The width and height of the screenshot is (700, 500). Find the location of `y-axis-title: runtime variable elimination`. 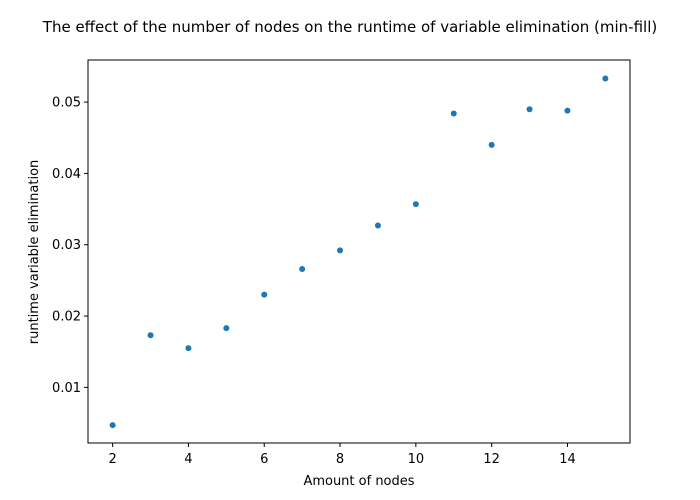

y-axis-title: runtime variable elimination is located at coordinates (34, 252).